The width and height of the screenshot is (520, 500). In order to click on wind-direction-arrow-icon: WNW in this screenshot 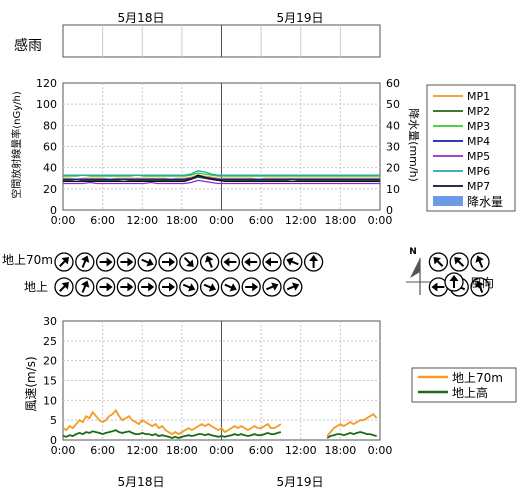, I will do `click(293, 262)`.